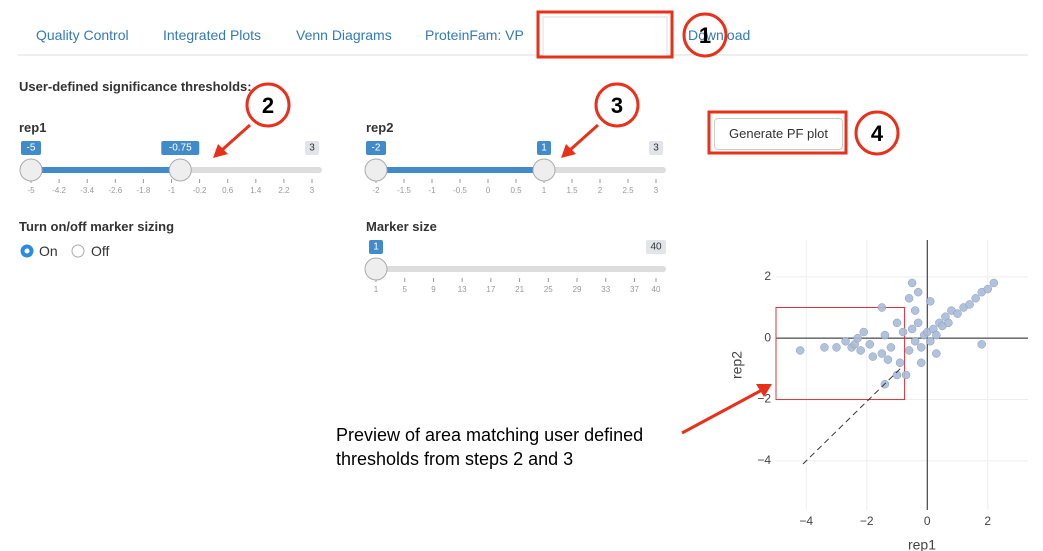 Image resolution: width=1043 pixels, height=551 pixels. What do you see at coordinates (31, 190) in the screenshot?
I see `slider-tick-label: -5` at bounding box center [31, 190].